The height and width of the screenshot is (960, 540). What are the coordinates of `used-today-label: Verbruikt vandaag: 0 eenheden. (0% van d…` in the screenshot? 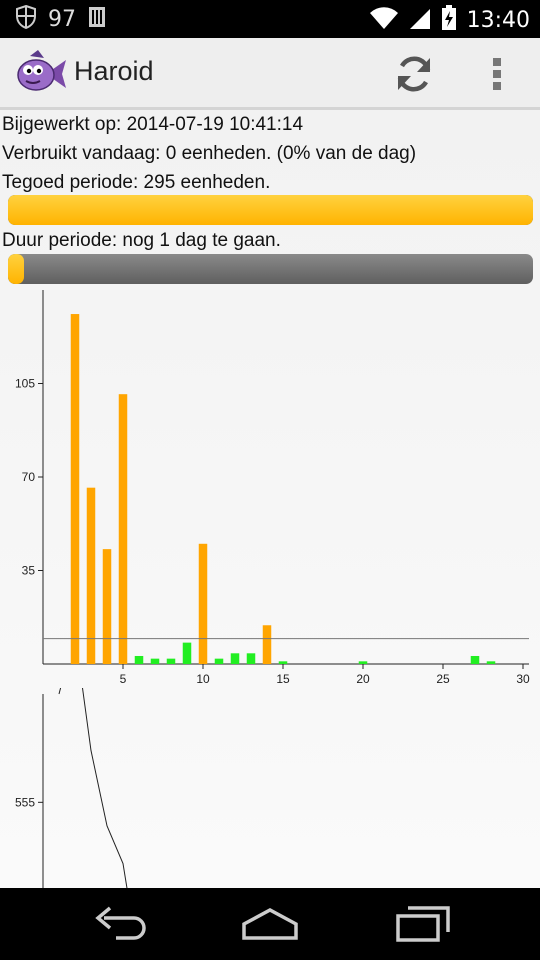 It's located at (209, 153).